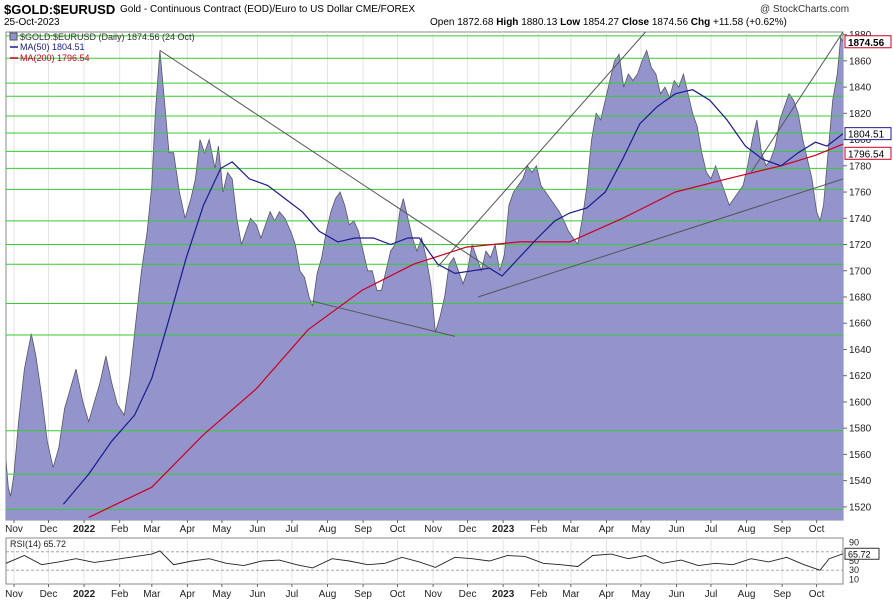 The width and height of the screenshot is (893, 604). I want to click on rsi-tick-label: 50, so click(854, 561).